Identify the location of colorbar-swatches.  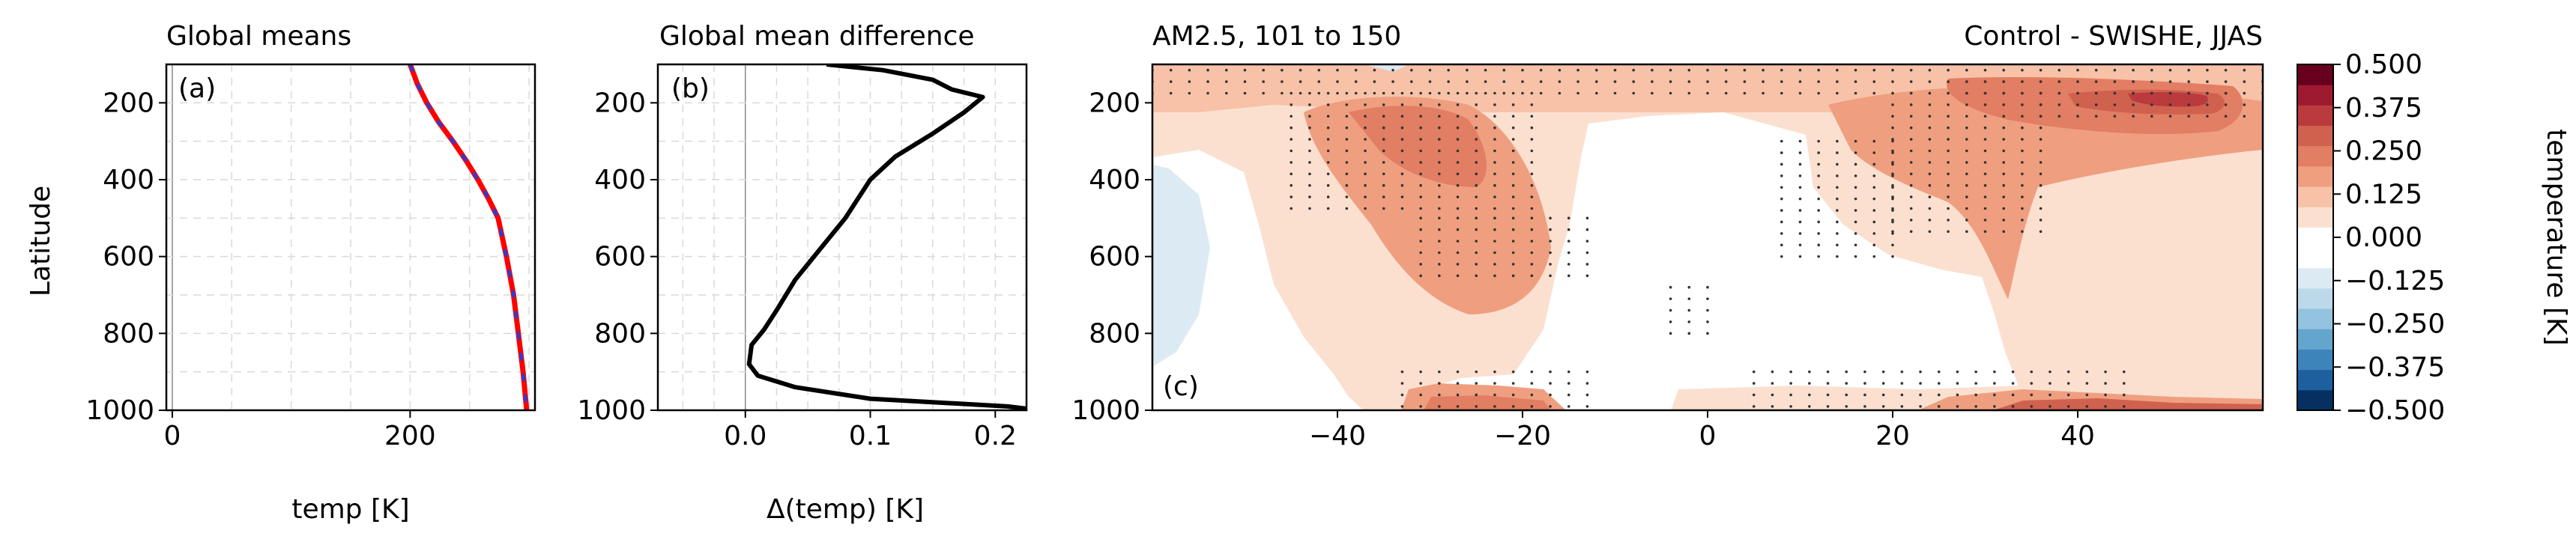
(2315, 238).